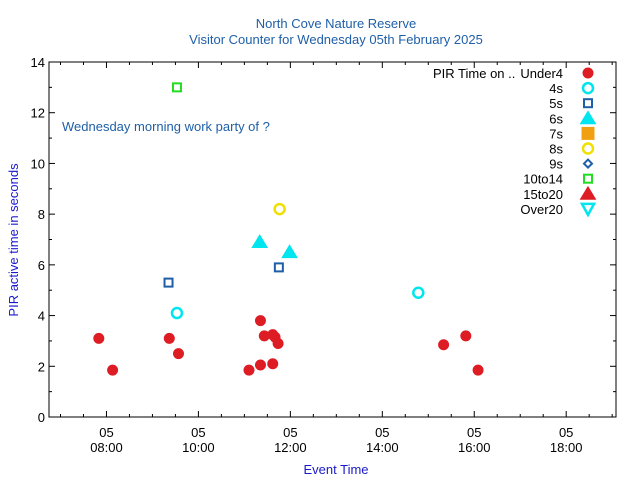 This screenshot has height=480, width=640. What do you see at coordinates (41, 214) in the screenshot?
I see `y-tick-label: 8` at bounding box center [41, 214].